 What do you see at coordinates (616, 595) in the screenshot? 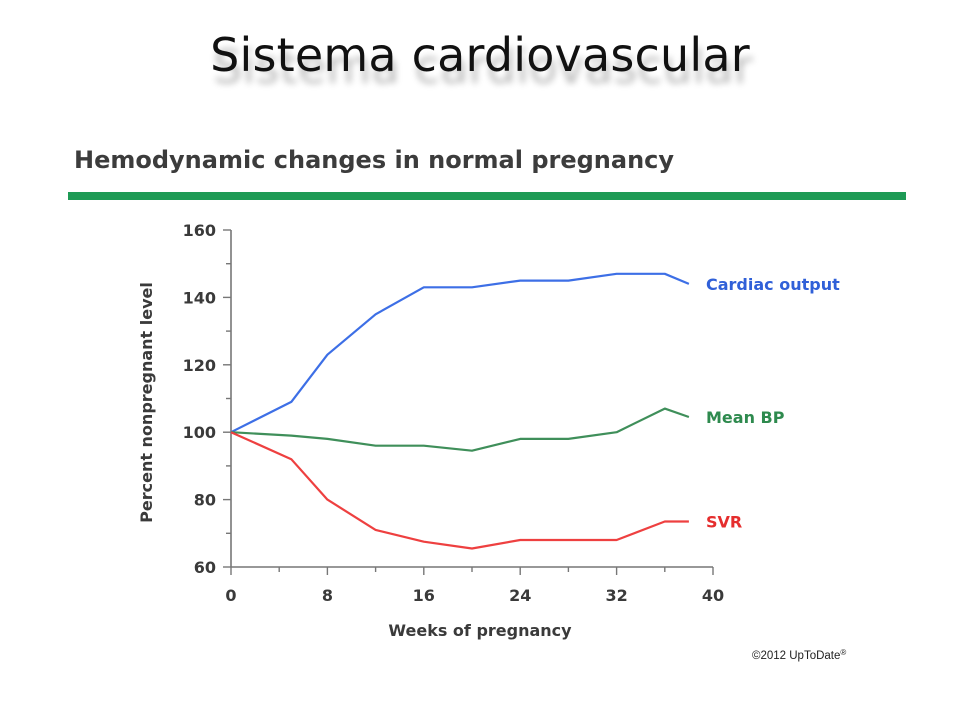
I see `x-tick-label: 32` at bounding box center [616, 595].